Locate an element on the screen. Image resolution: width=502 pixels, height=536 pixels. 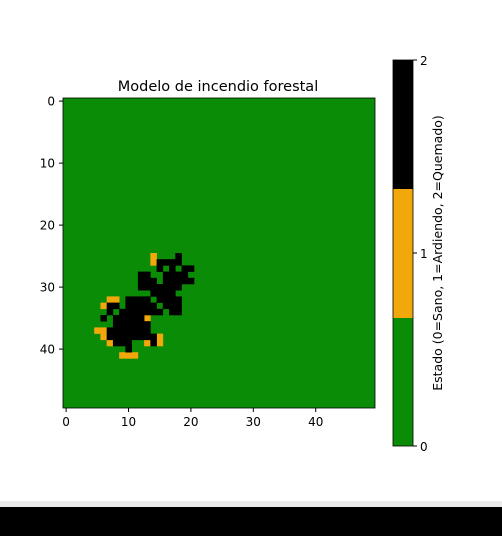
colorbar-tick-label: 0 is located at coordinates (424, 447).